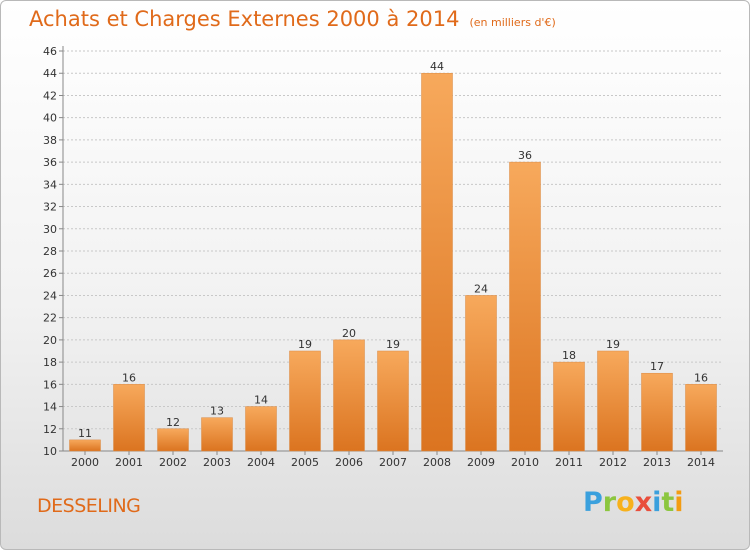 The height and width of the screenshot is (550, 750). I want to click on y-tick-label: 36, so click(50, 162).